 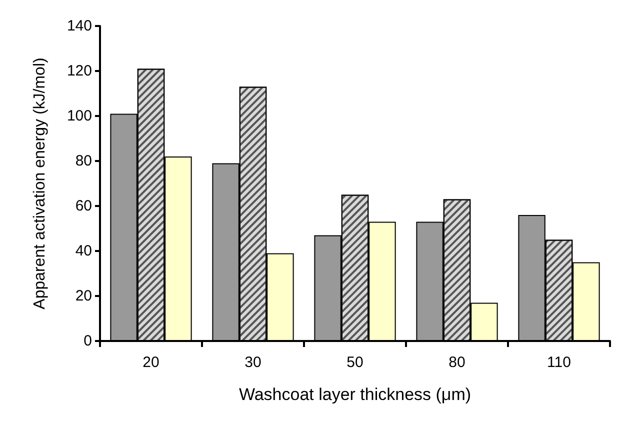 What do you see at coordinates (40, 184) in the screenshot?
I see `y-axis-title: Apparent activation energy (kJ/mol)` at bounding box center [40, 184].